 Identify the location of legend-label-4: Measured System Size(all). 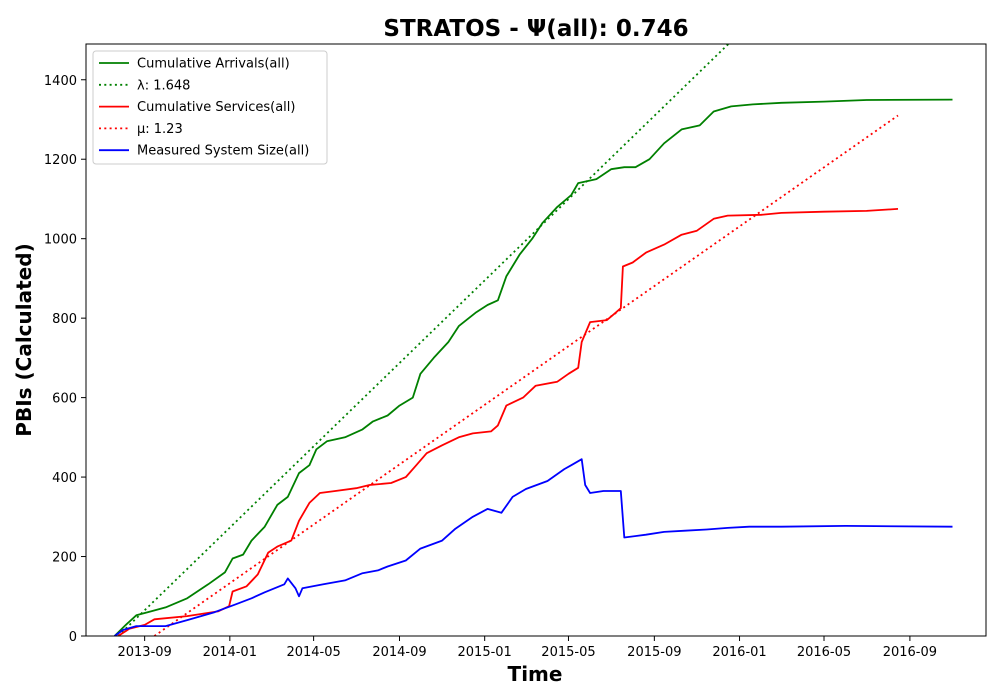
(223, 151).